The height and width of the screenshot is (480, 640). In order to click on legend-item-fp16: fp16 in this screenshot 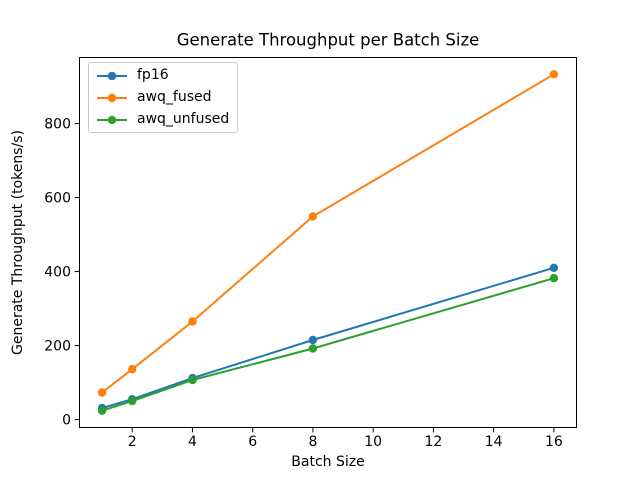, I will do `click(163, 75)`.